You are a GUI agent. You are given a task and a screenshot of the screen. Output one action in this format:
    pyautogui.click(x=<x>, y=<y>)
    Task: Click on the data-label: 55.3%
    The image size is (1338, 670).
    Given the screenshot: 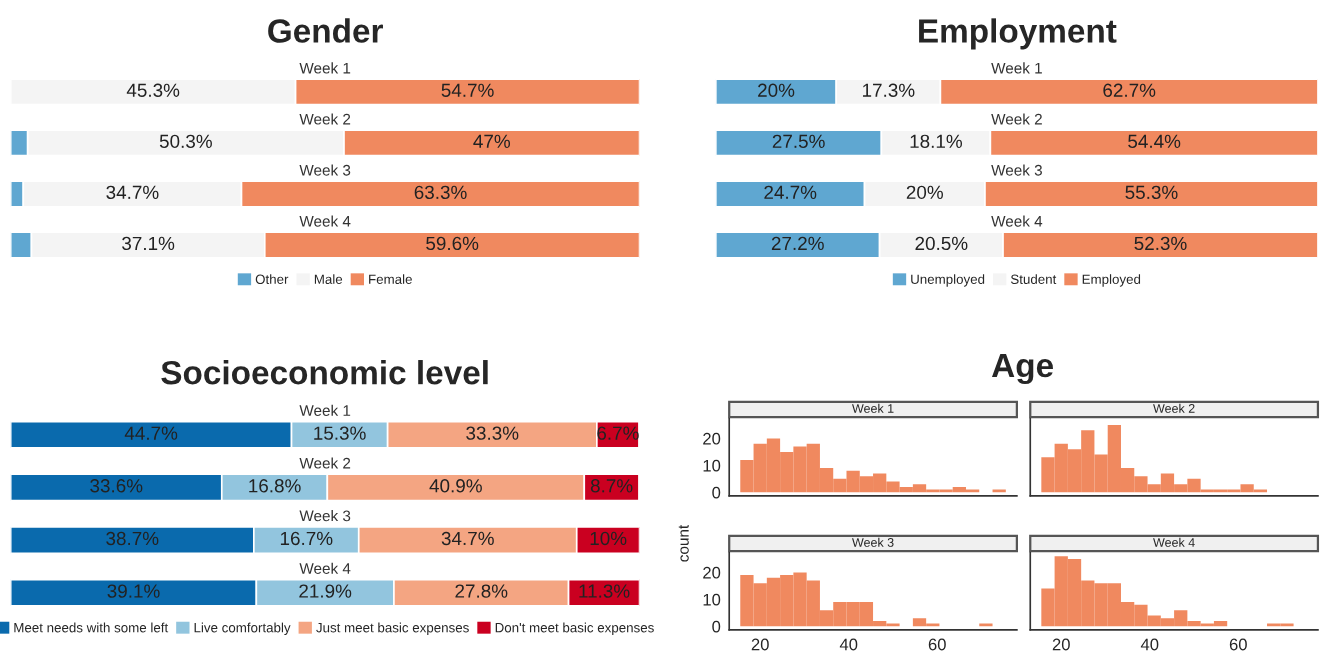 What is the action you would take?
    pyautogui.click(x=1151, y=192)
    